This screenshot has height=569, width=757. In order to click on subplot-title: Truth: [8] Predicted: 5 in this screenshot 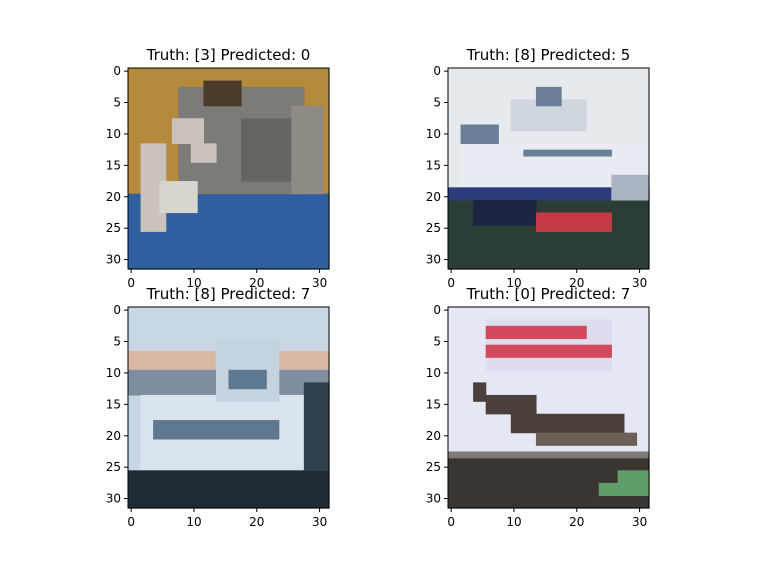, I will do `click(548, 55)`.